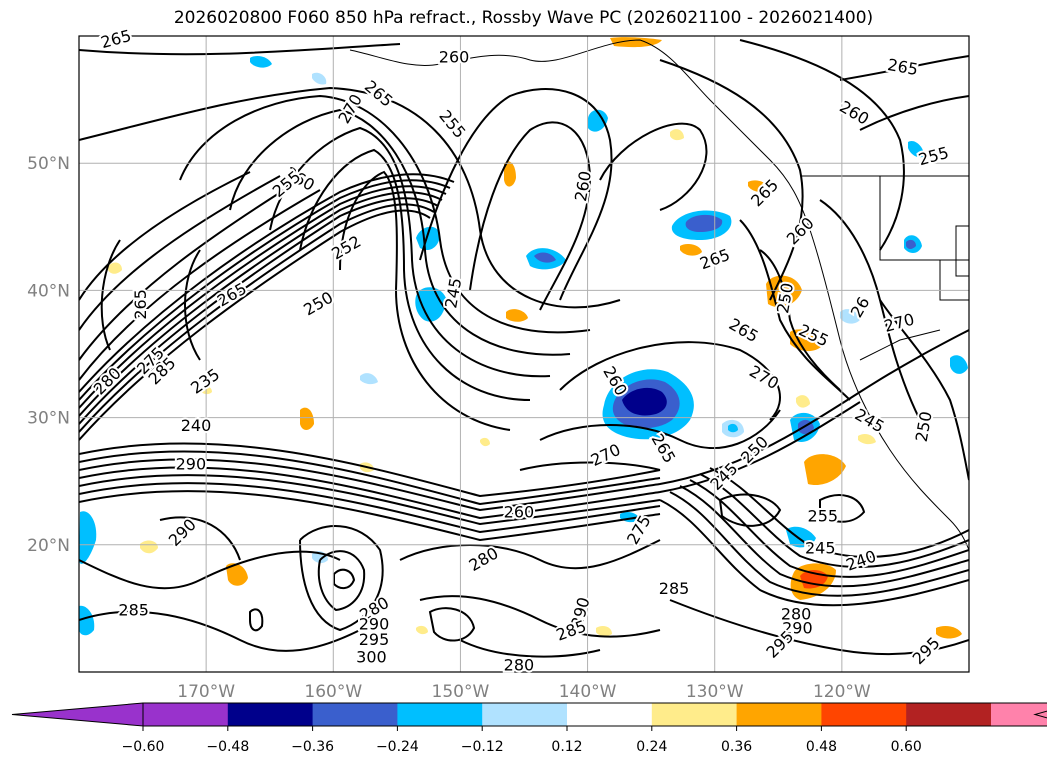 This screenshot has width=1047, height=765. I want to click on colorbar-tick-label: 0.12, so click(566, 747).